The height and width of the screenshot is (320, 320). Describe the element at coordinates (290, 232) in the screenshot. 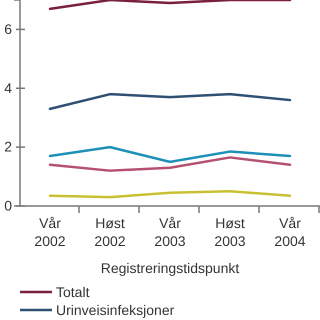

I see `x-tick-label: Vår 2004` at that location.